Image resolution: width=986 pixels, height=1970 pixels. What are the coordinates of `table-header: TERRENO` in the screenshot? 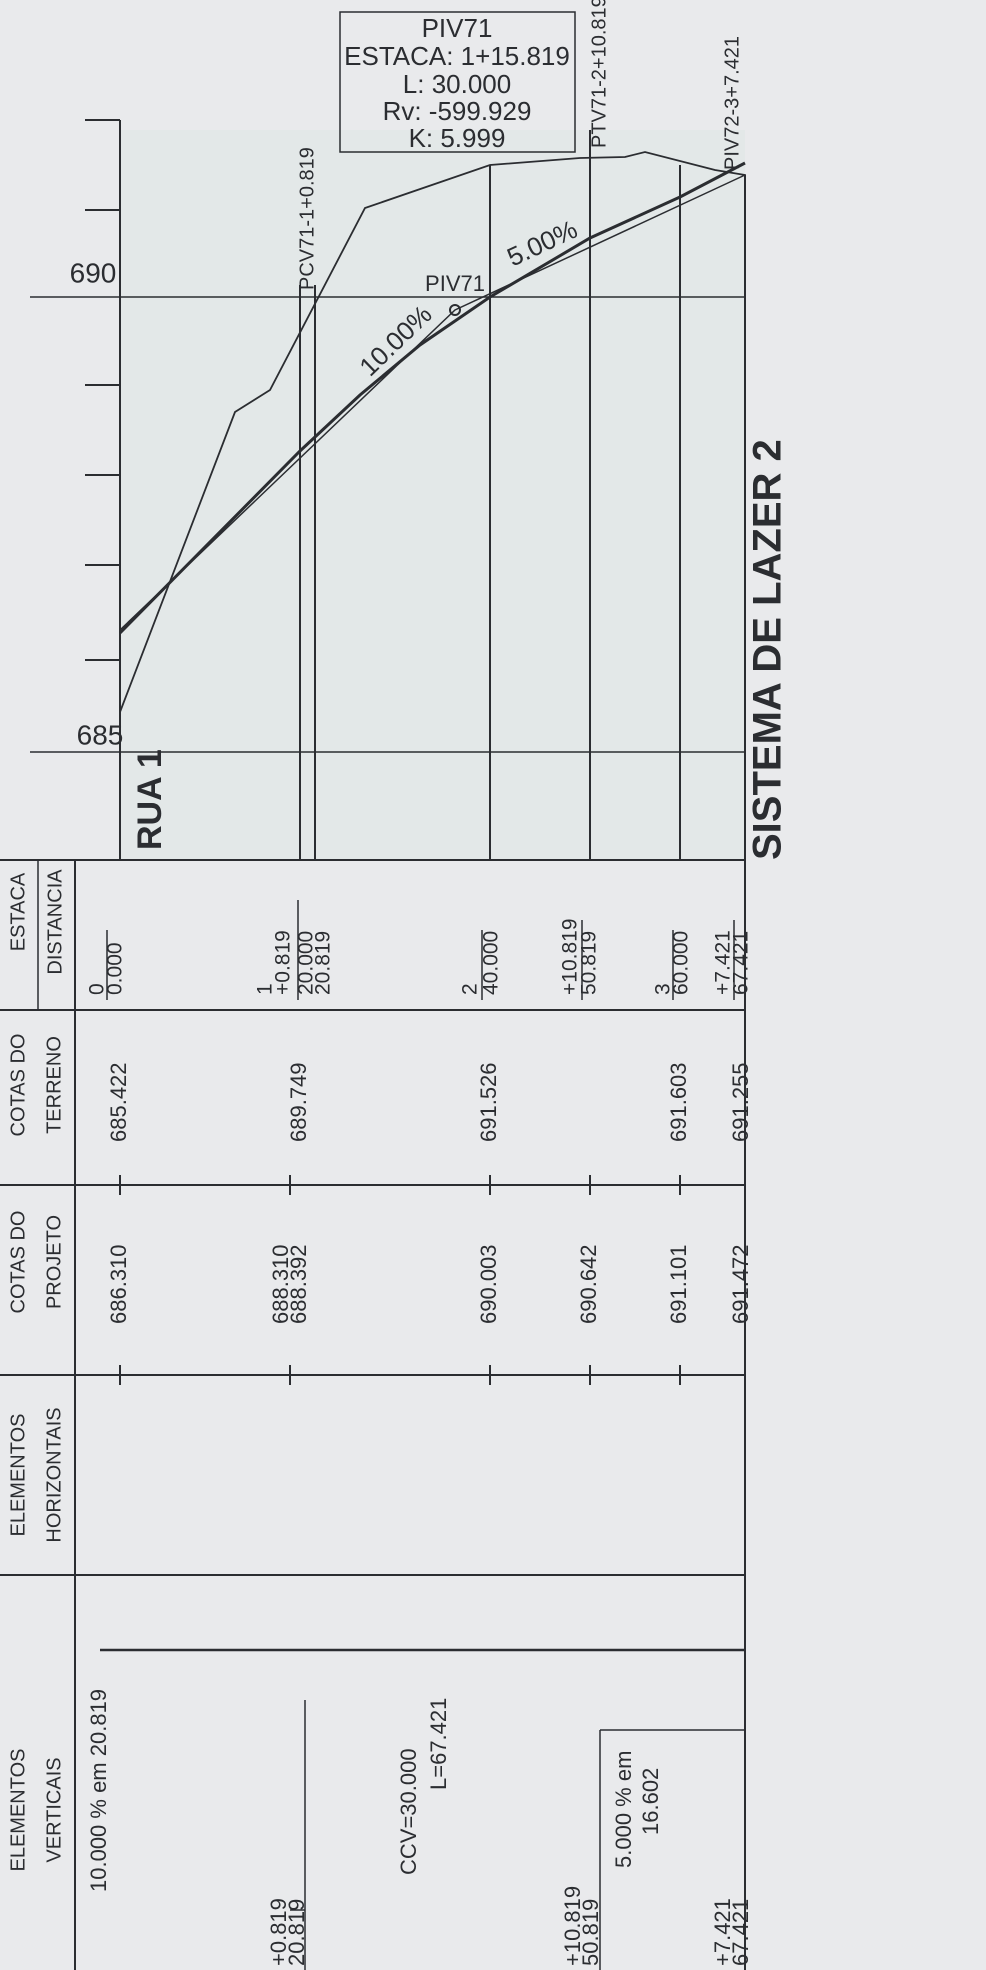 It's located at (54, 1085).